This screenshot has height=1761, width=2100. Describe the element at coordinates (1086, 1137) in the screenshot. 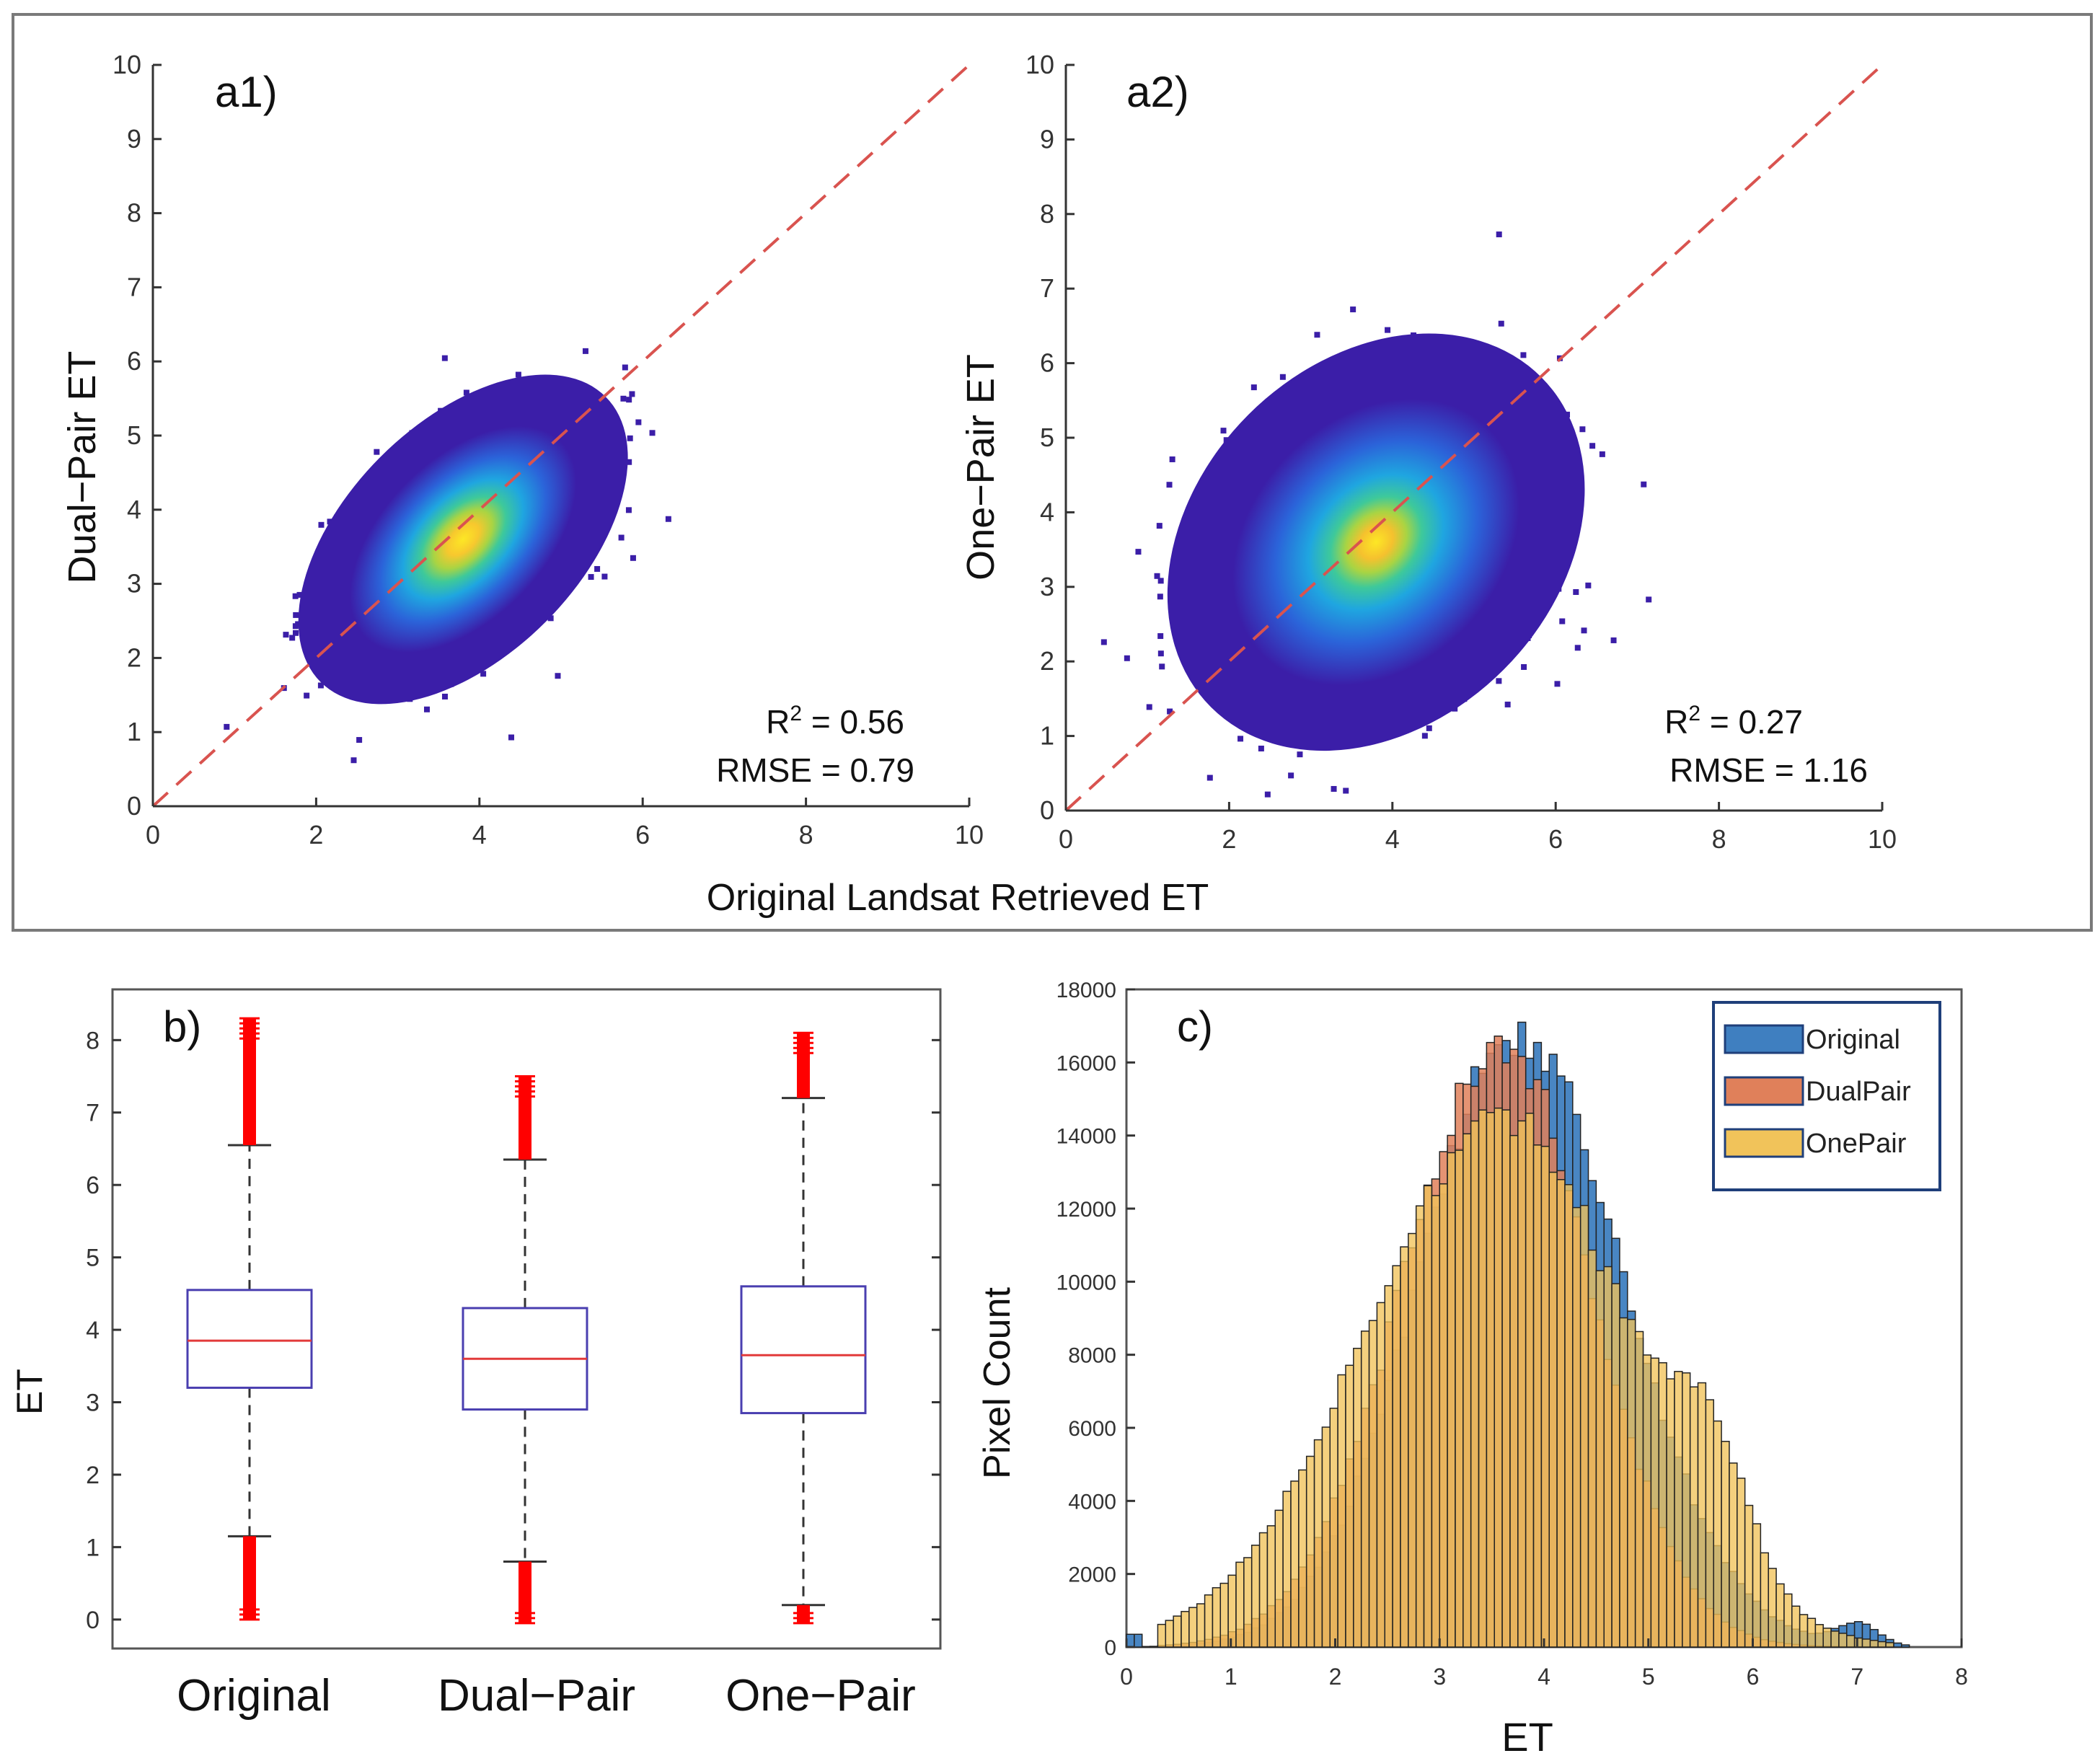

I see `y-tick-label: 14000` at that location.